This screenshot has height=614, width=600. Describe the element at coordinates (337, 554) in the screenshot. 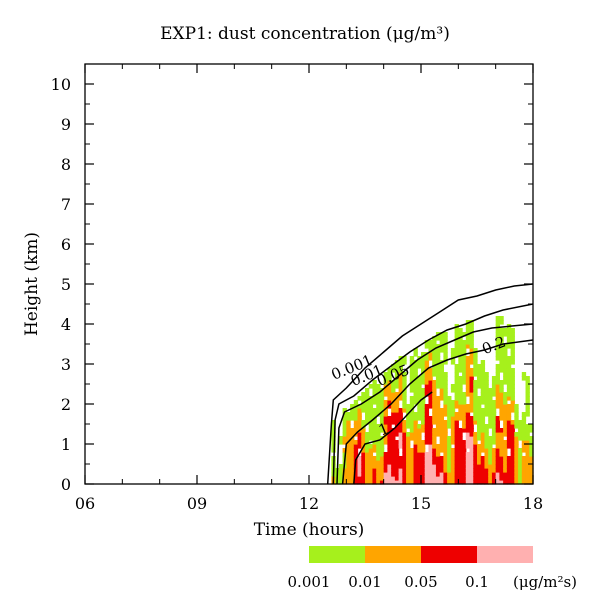

I see `colorbar-bin` at that location.